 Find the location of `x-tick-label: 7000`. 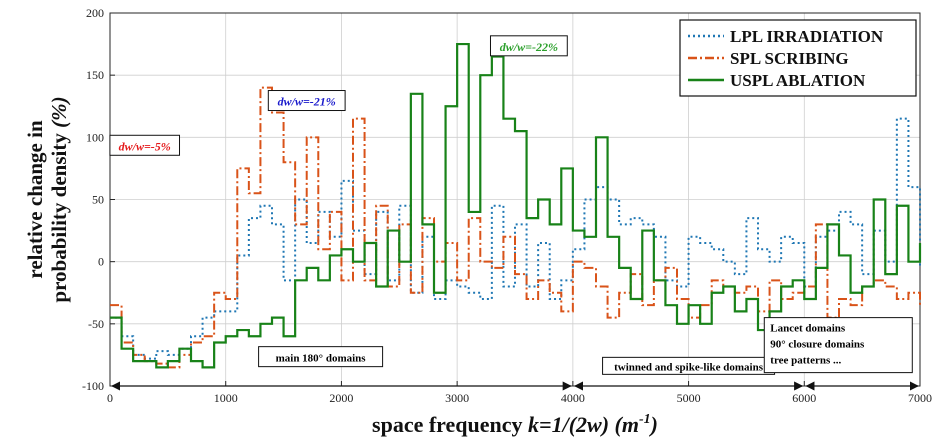

x-tick-label: 7000 is located at coordinates (920, 398).